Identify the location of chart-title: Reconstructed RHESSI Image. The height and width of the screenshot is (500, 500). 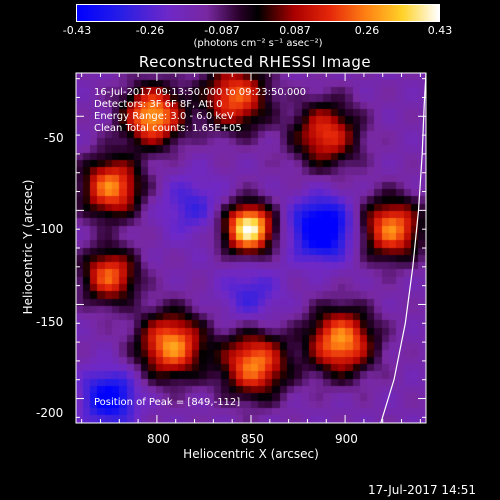
(255, 62).